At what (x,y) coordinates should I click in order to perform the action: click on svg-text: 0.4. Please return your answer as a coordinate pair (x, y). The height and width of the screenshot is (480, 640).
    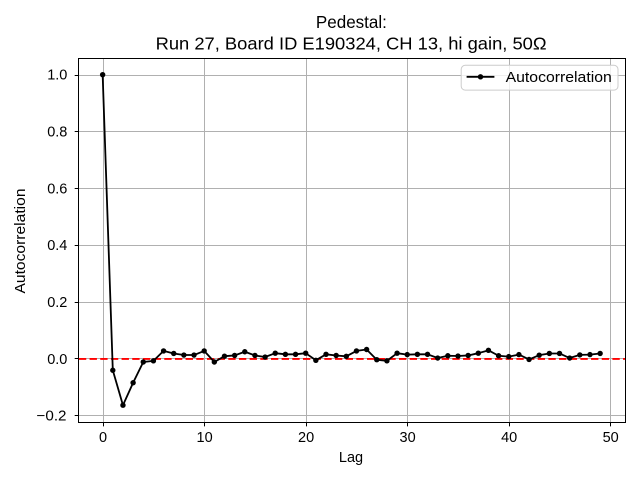
    Looking at the image, I should click on (57, 246).